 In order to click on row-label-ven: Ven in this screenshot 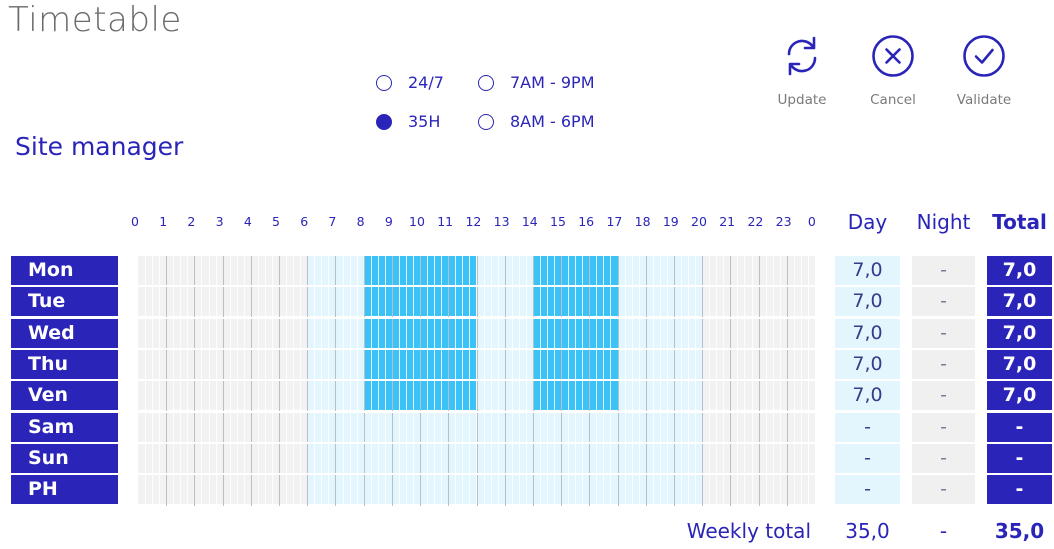, I will do `click(64, 396)`.